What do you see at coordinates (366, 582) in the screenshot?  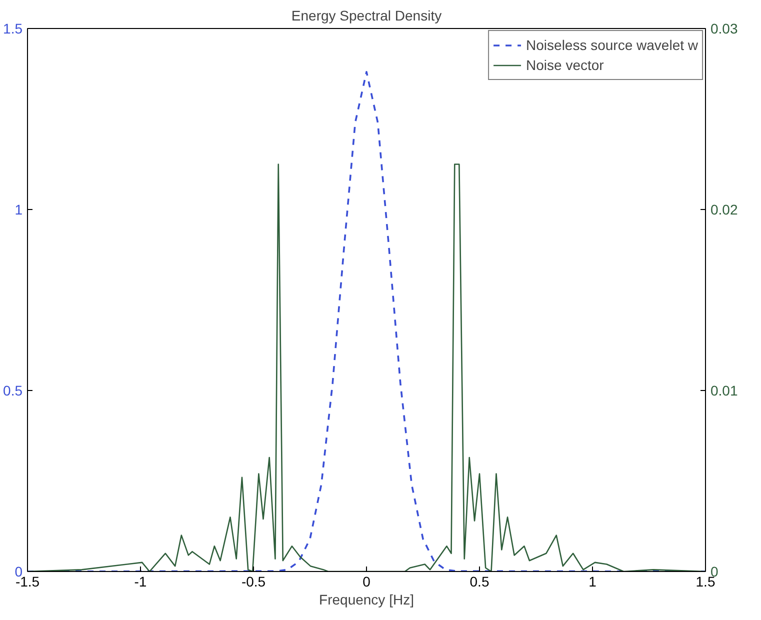 I see `x-tick-label: 0` at bounding box center [366, 582].